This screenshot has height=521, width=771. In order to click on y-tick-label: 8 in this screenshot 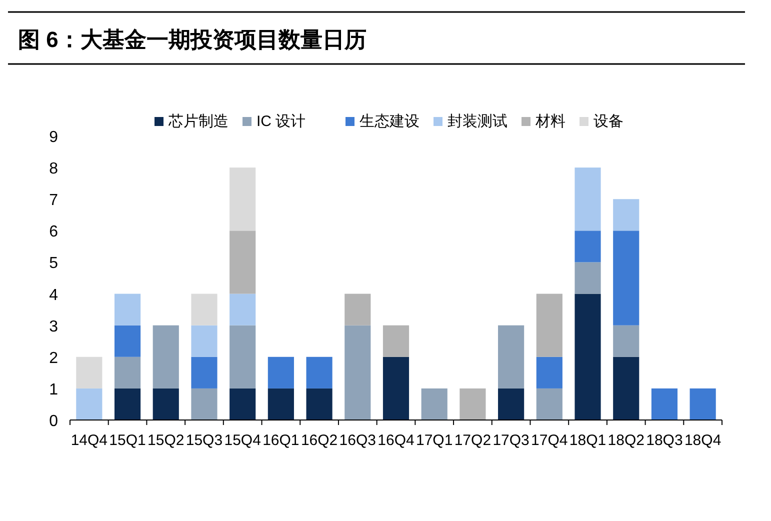, I will do `click(53, 169)`.